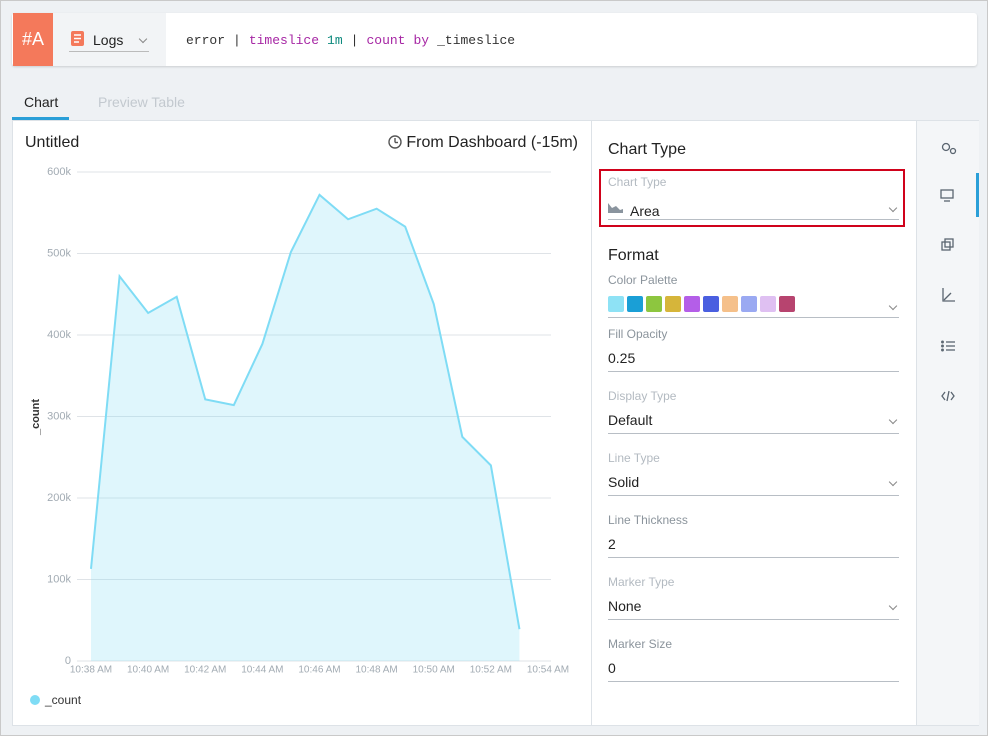 The image size is (988, 736). I want to click on axes-icon, so click(948, 295).